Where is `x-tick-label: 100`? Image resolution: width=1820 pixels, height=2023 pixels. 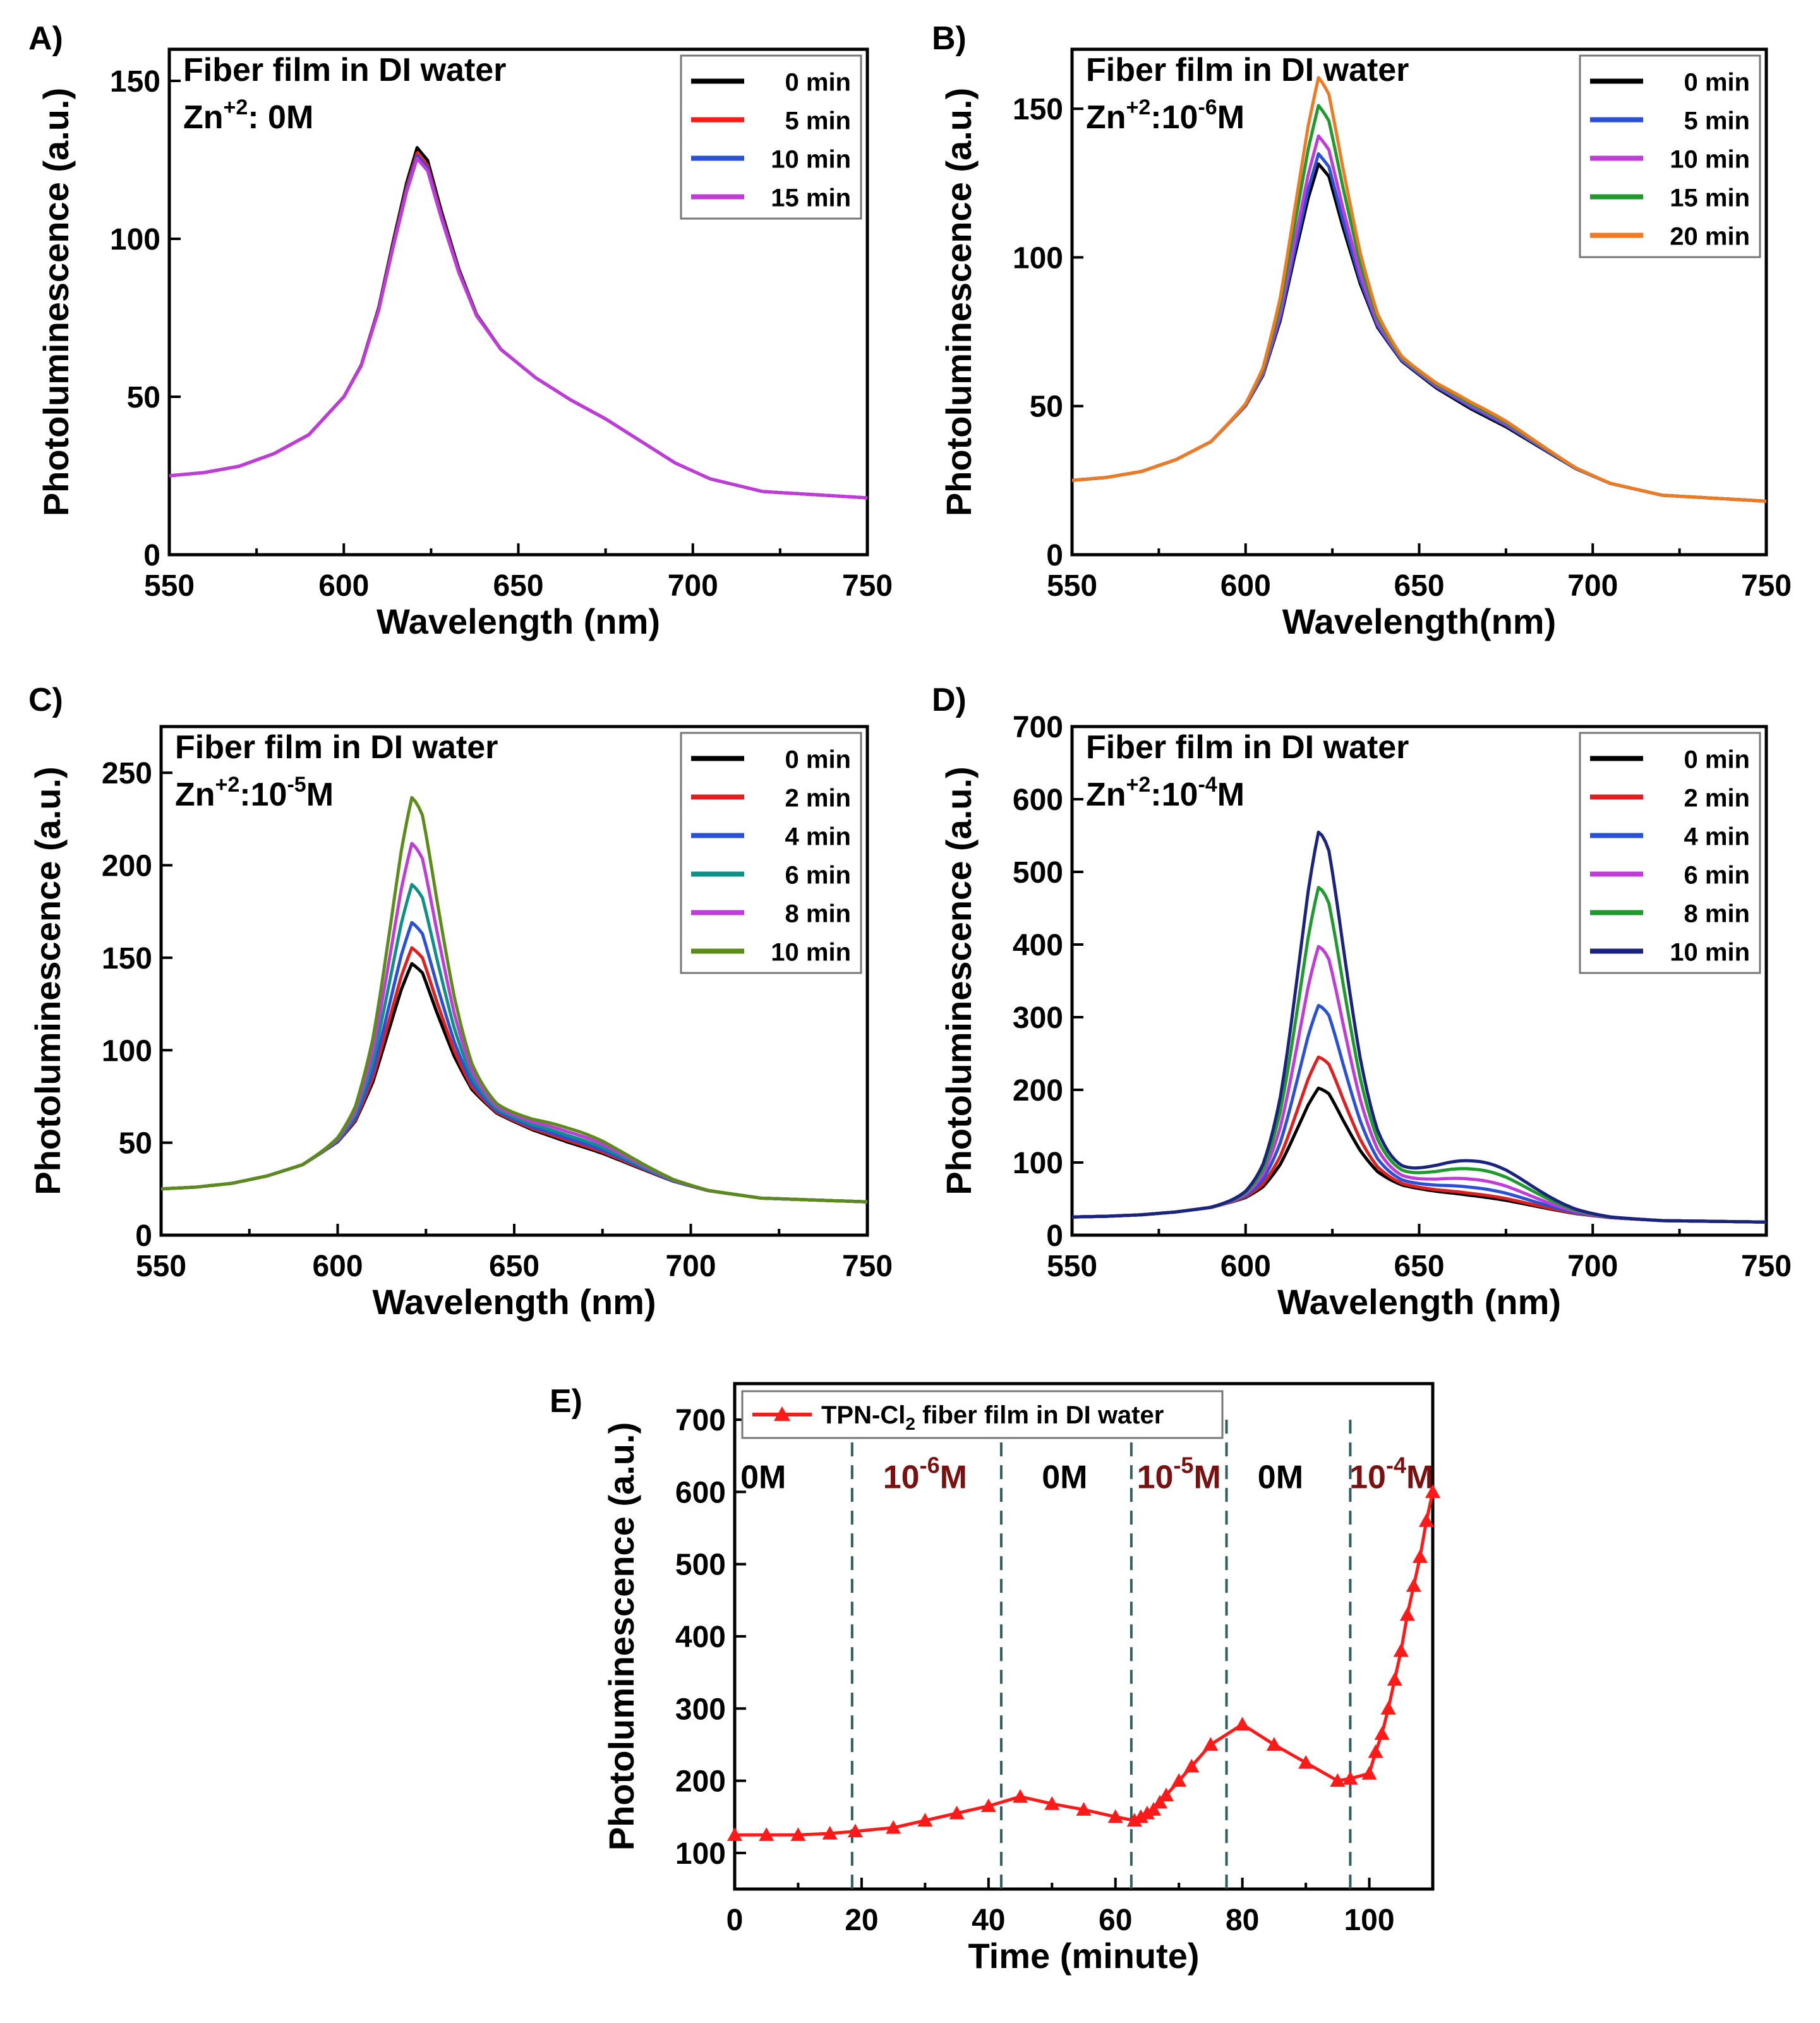 x-tick-label: 100 is located at coordinates (1369, 1921).